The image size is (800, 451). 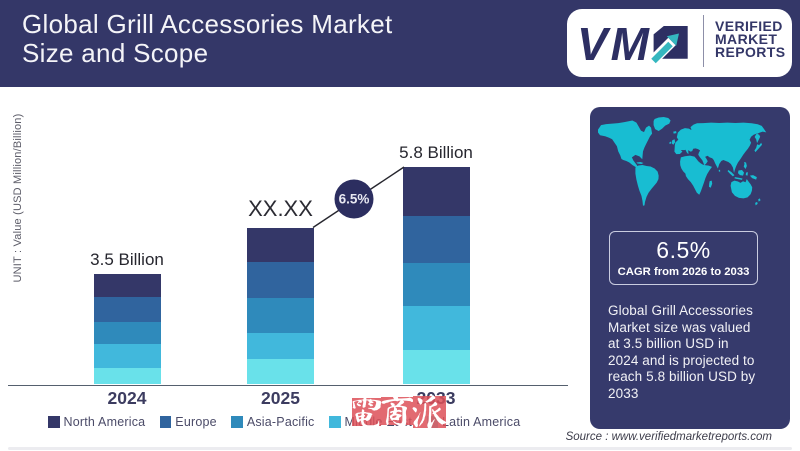 What do you see at coordinates (668, 437) in the screenshot?
I see `source-line: Source : www.verifiedmarketreports.com` at bounding box center [668, 437].